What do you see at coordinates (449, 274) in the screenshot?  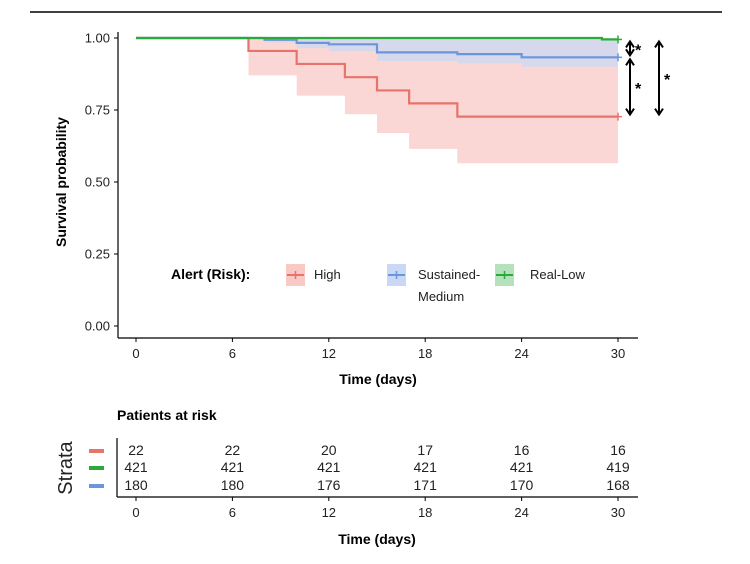 I see `legend-label: Sustained-` at bounding box center [449, 274].